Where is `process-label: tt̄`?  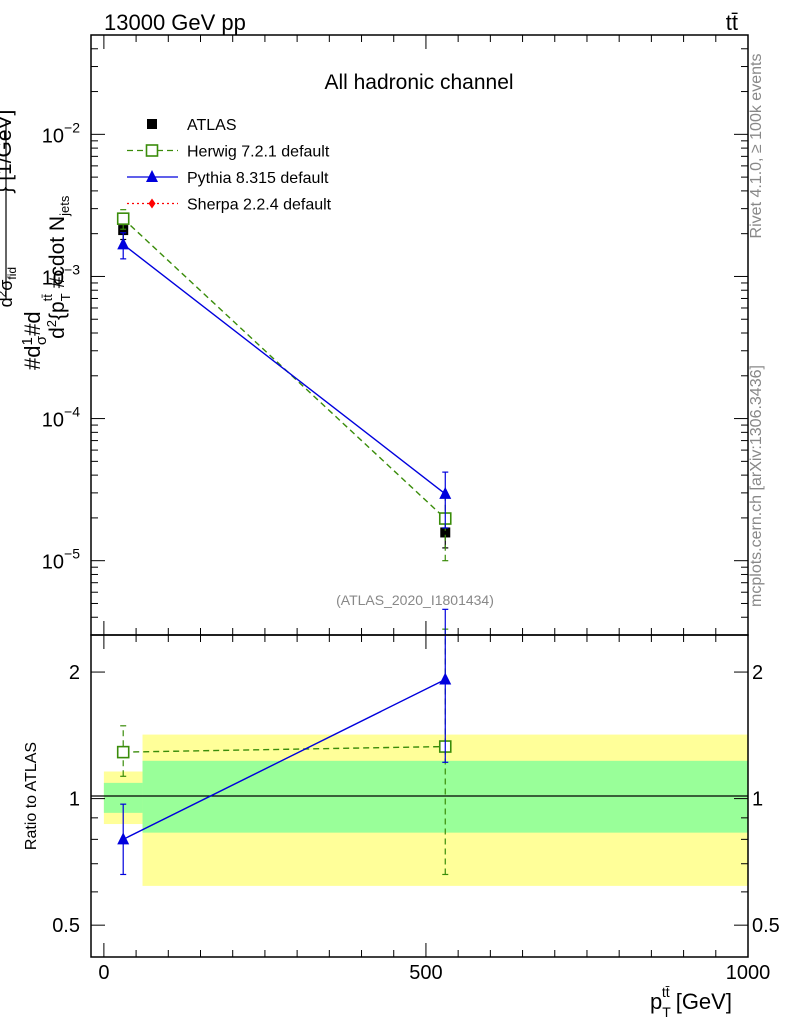
process-label: tt̄ is located at coordinates (732, 22).